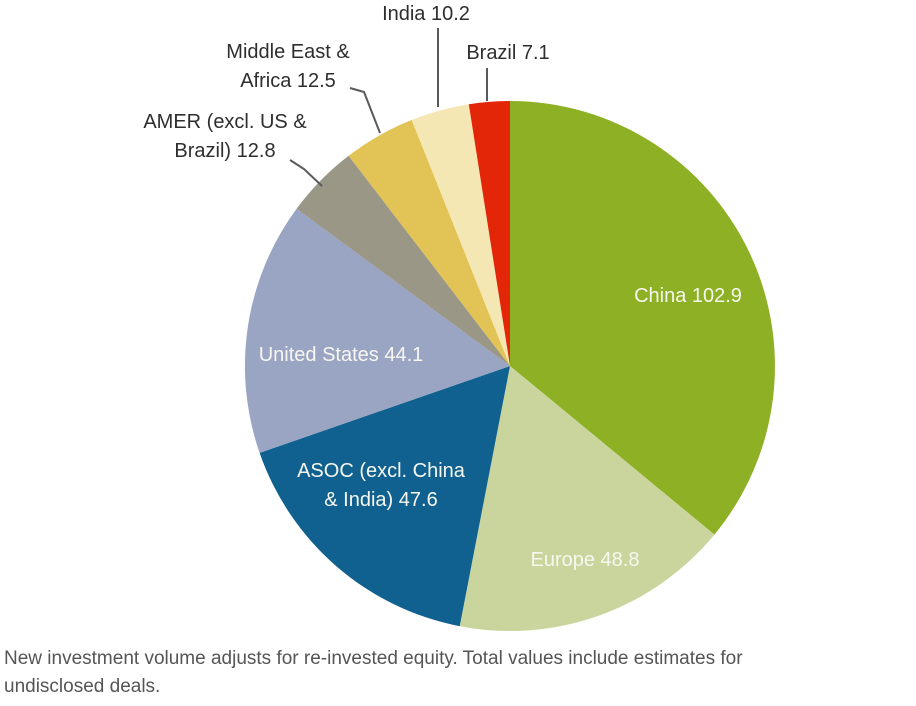  I want to click on label-asoc-line-1: ASOC (excl. China, so click(381, 471).